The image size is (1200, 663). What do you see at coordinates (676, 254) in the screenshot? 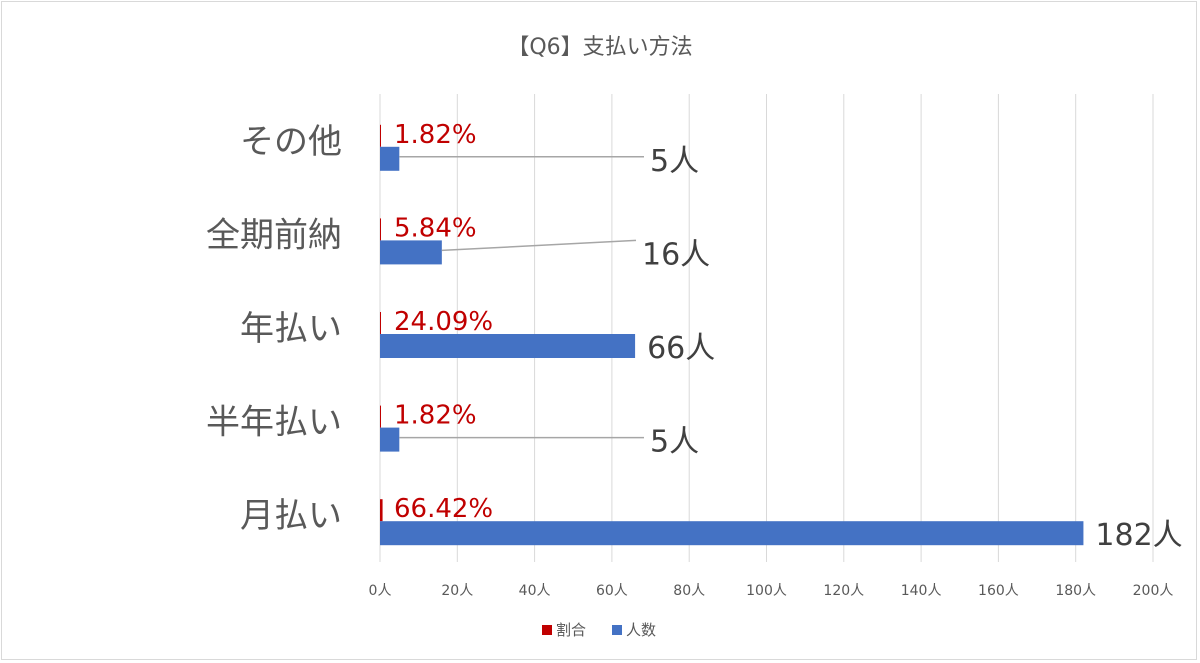
I see `count-label: 16人` at bounding box center [676, 254].